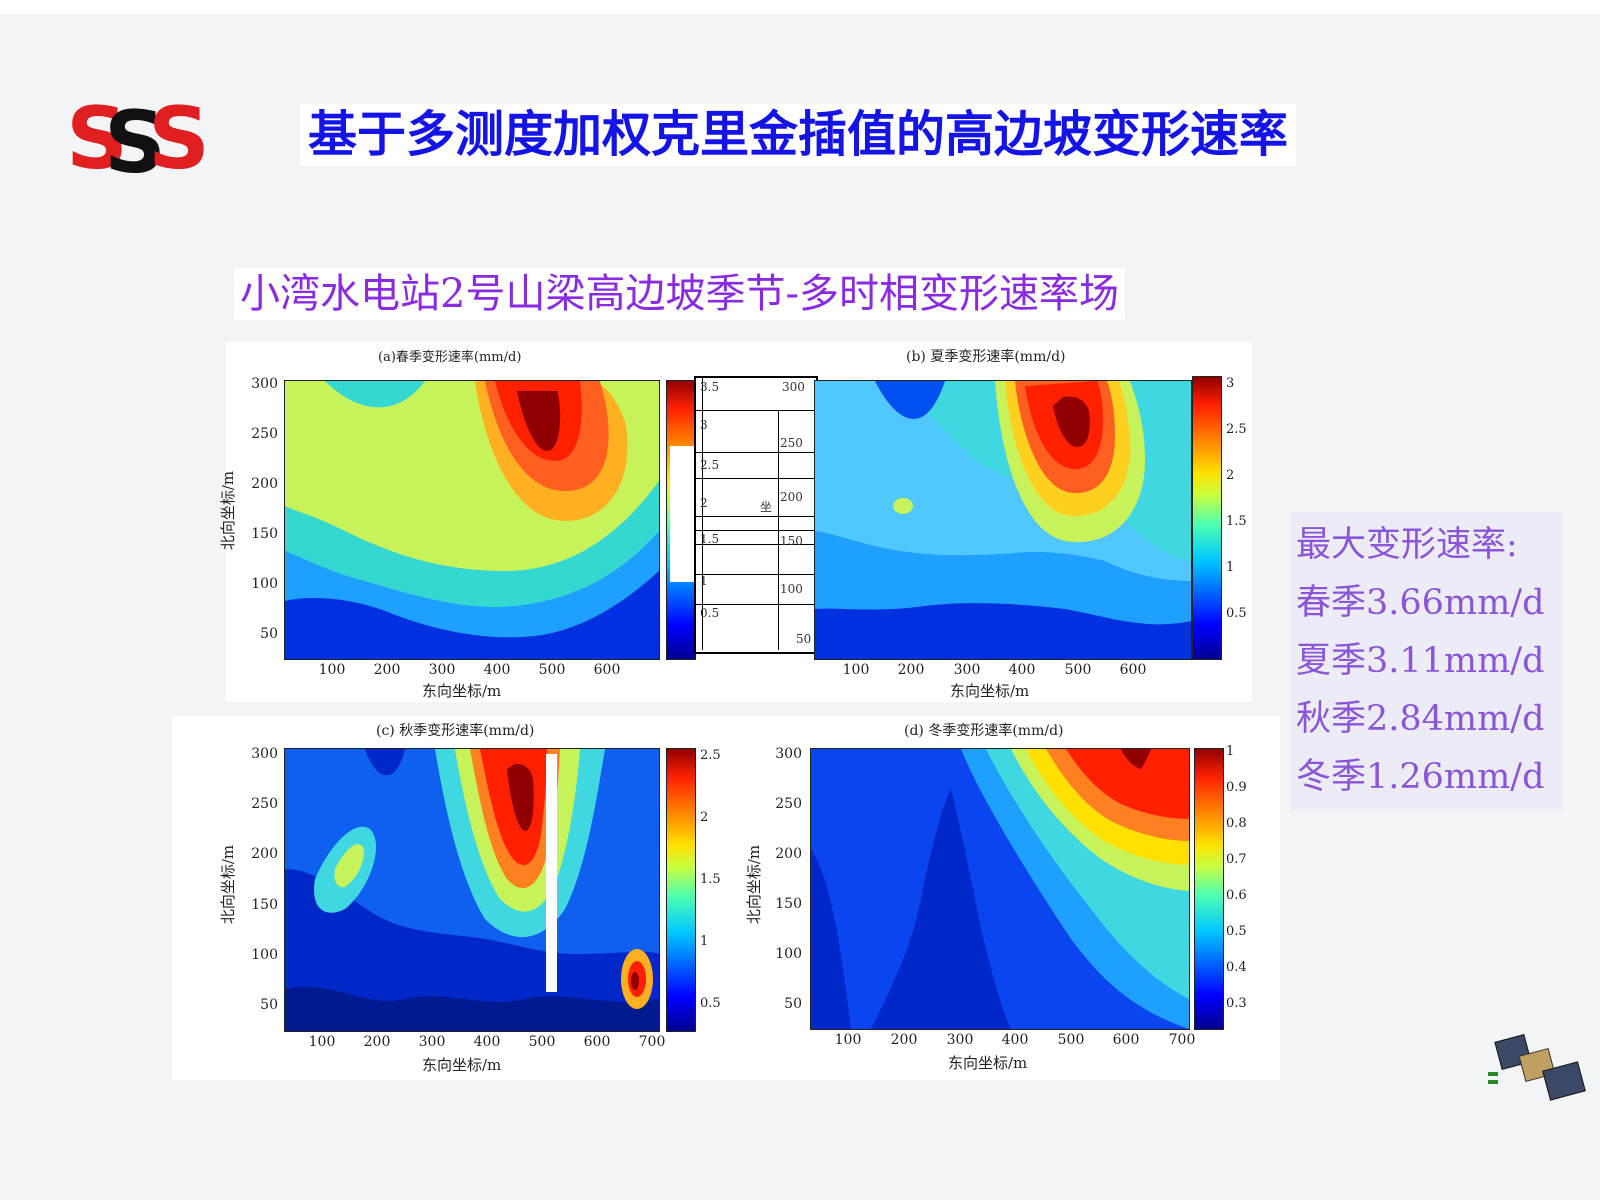  I want to click on info-line: 春季3.66mm/d, so click(1420, 603).